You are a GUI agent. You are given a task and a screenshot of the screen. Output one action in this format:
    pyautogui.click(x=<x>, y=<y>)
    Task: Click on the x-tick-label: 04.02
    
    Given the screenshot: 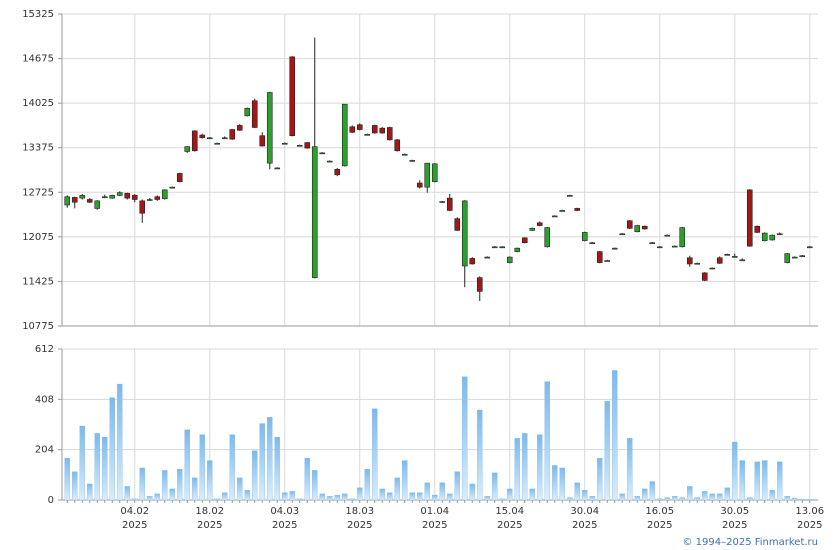 What is the action you would take?
    pyautogui.click(x=134, y=511)
    